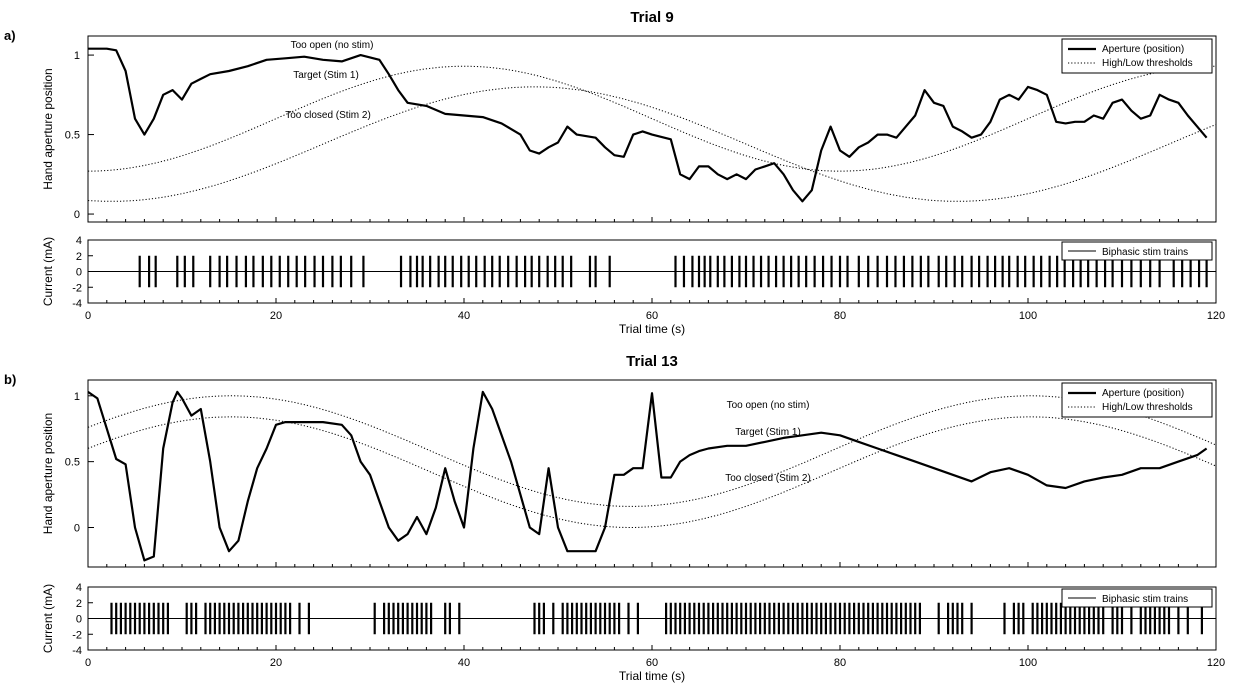  Describe the element at coordinates (10, 35) in the screenshot. I see `panel-letter: a)` at that location.